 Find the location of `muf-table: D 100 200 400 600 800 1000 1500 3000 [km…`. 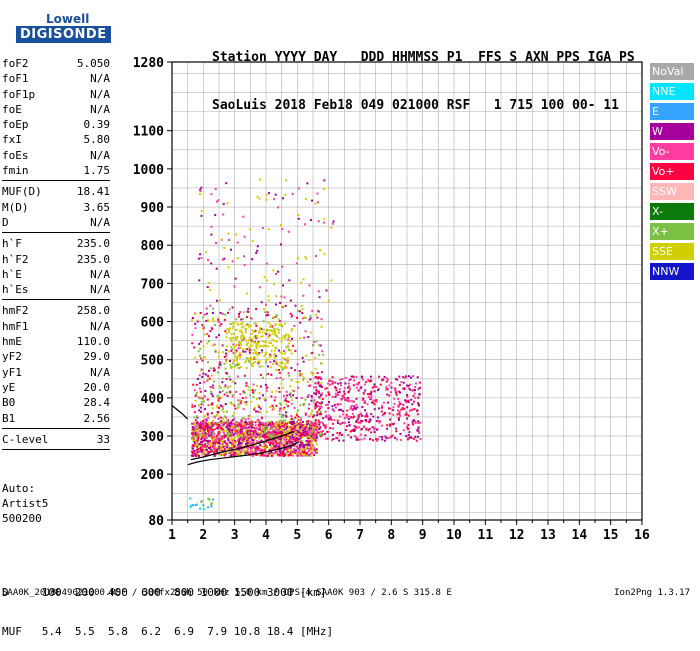

muf-table: D 100 200 400 600 800 1000 1500 3000 [km… is located at coordinates (167, 605).